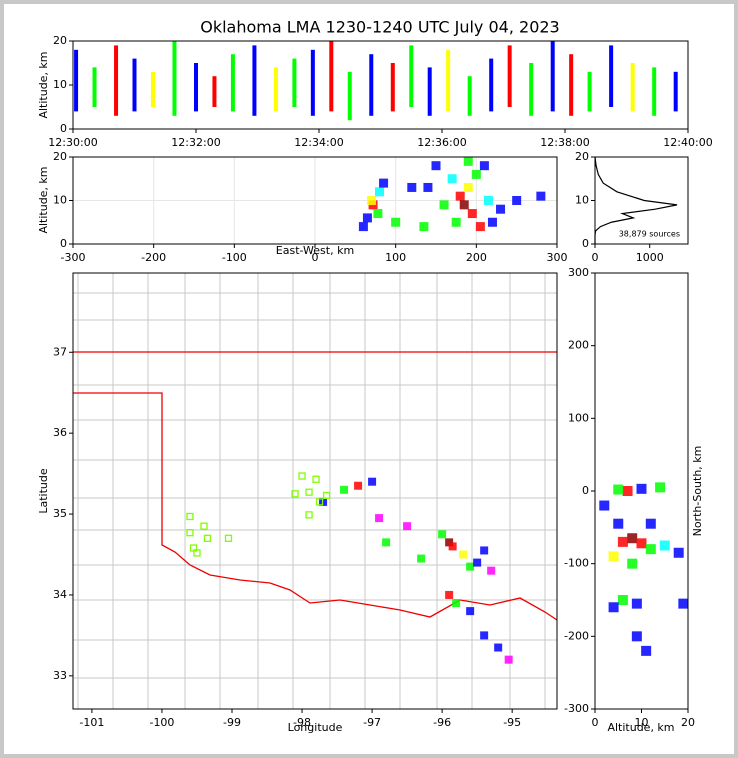  I want to click on x-tick-label: -200, so click(153, 257).